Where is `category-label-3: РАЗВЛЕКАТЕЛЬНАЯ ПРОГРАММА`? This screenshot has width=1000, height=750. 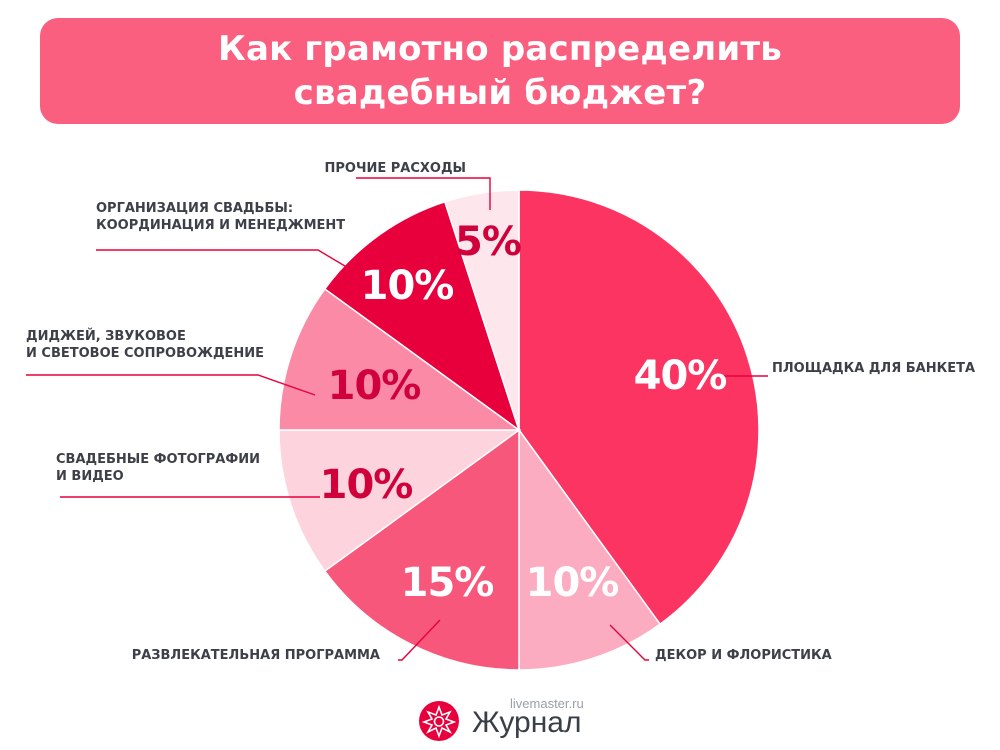
category-label-3: РАЗВЛЕКАТЕЛЬНАЯ ПРОГРАММА is located at coordinates (256, 655).